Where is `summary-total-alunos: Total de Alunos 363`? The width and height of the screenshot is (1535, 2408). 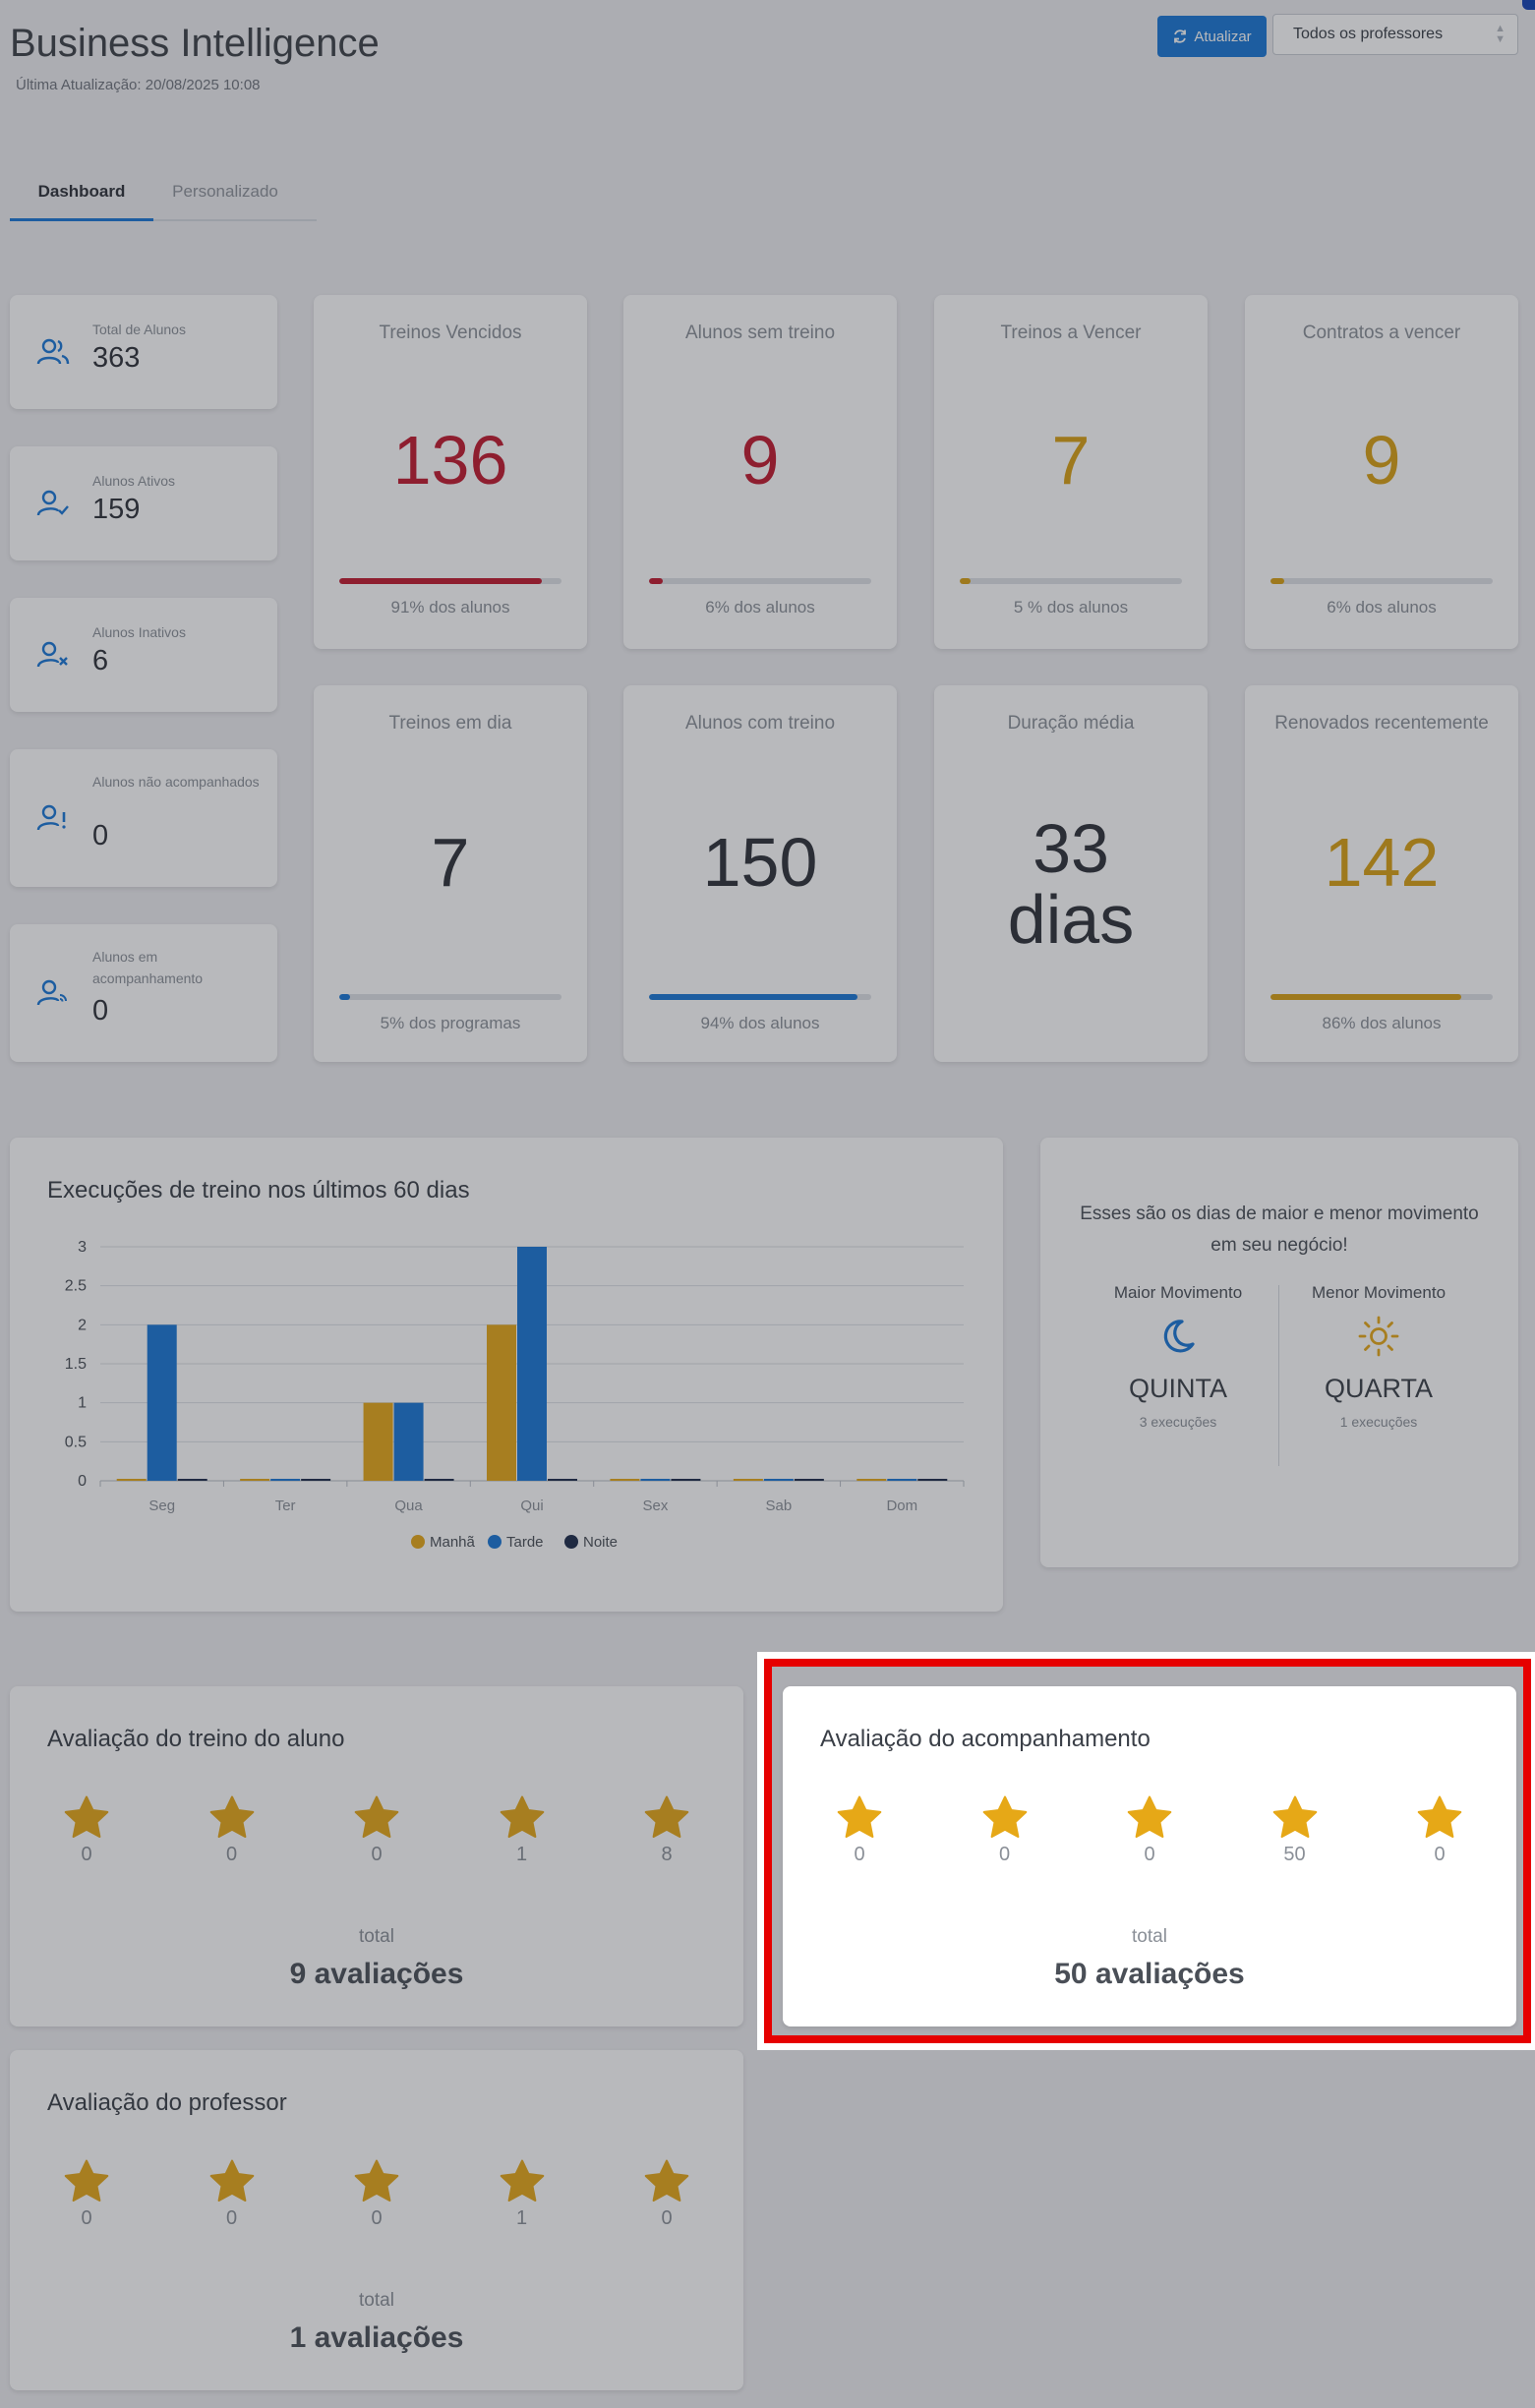
summary-total-alunos: Total de Alunos 363 is located at coordinates (144, 352).